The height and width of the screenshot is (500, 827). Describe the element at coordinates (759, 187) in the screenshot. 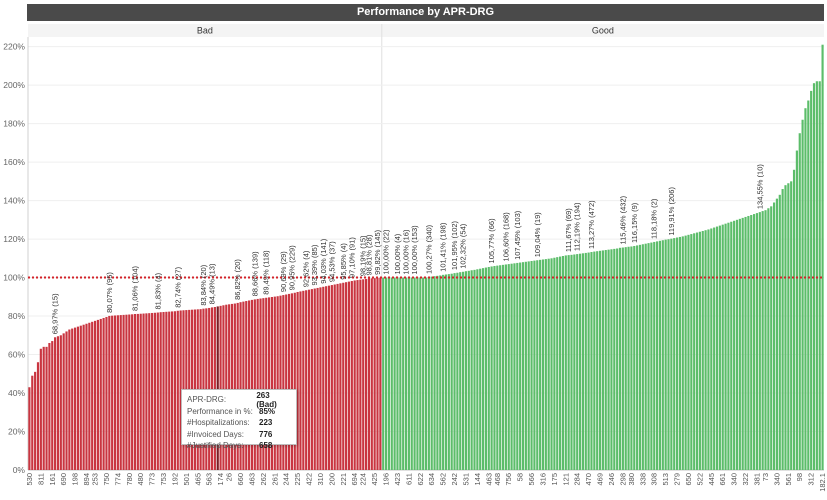

I see `data-label: 134,55% (10)` at that location.